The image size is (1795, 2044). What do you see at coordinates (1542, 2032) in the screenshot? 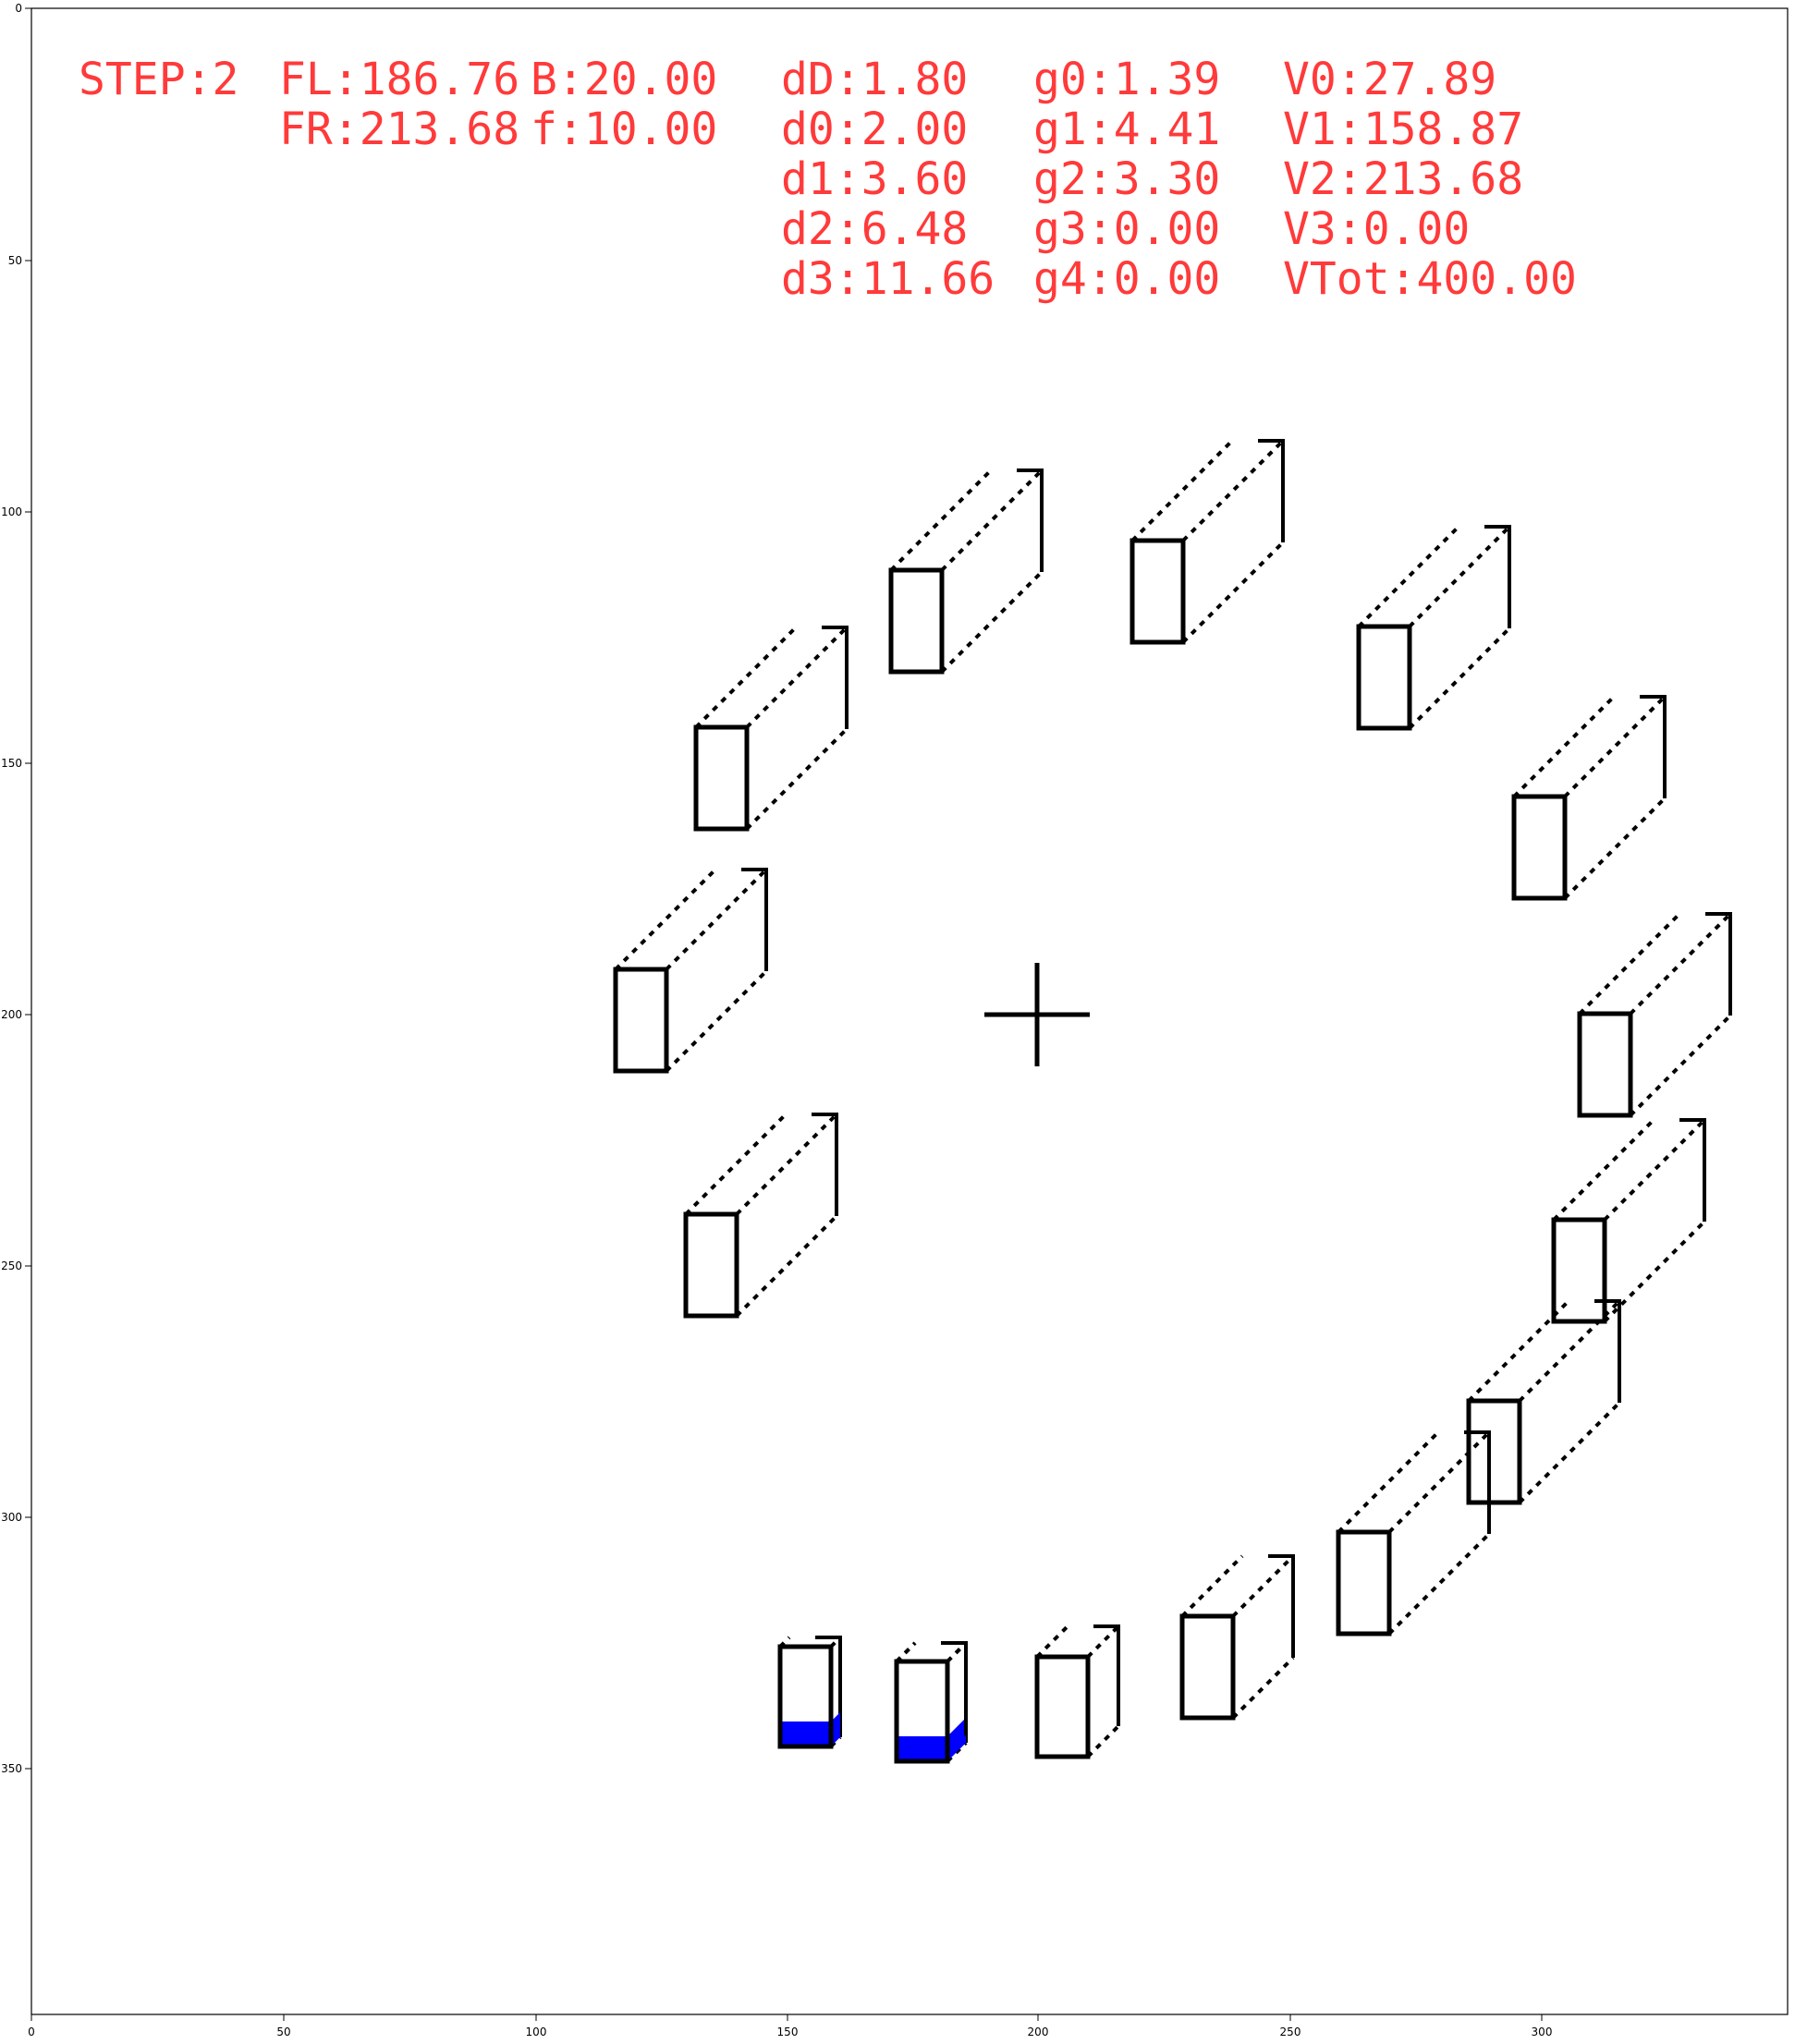
I see `x-tick-label: 300` at bounding box center [1542, 2032].